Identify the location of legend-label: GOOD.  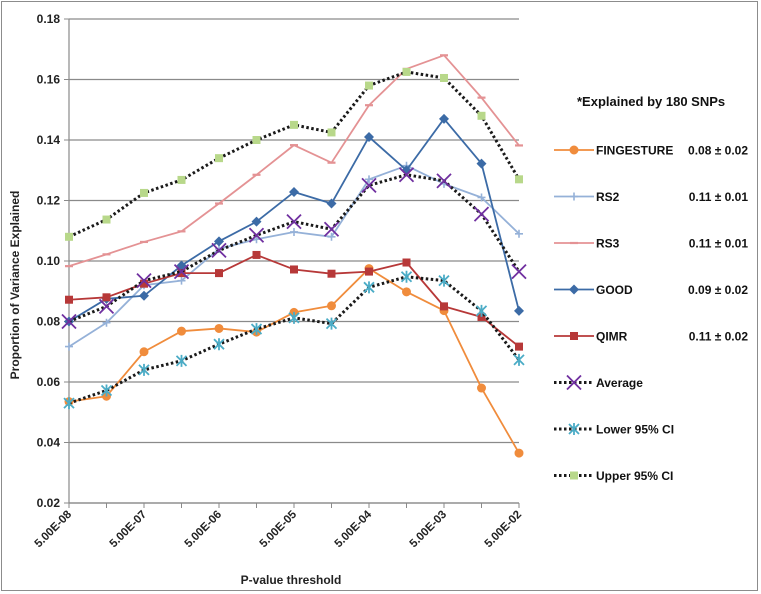
(614, 290).